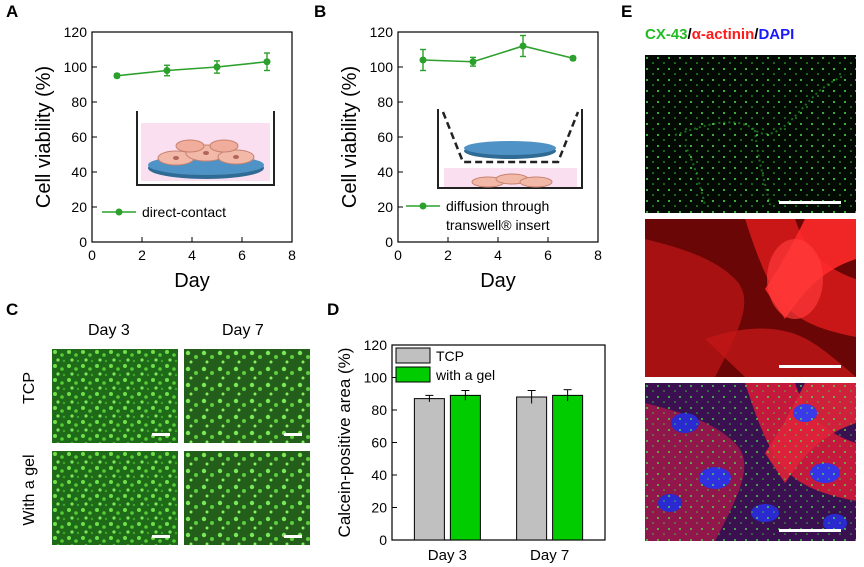 Image resolution: width=864 pixels, height=567 pixels. What do you see at coordinates (776, 34) in the screenshot?
I see `stain-label-dapi: DAPI` at bounding box center [776, 34].